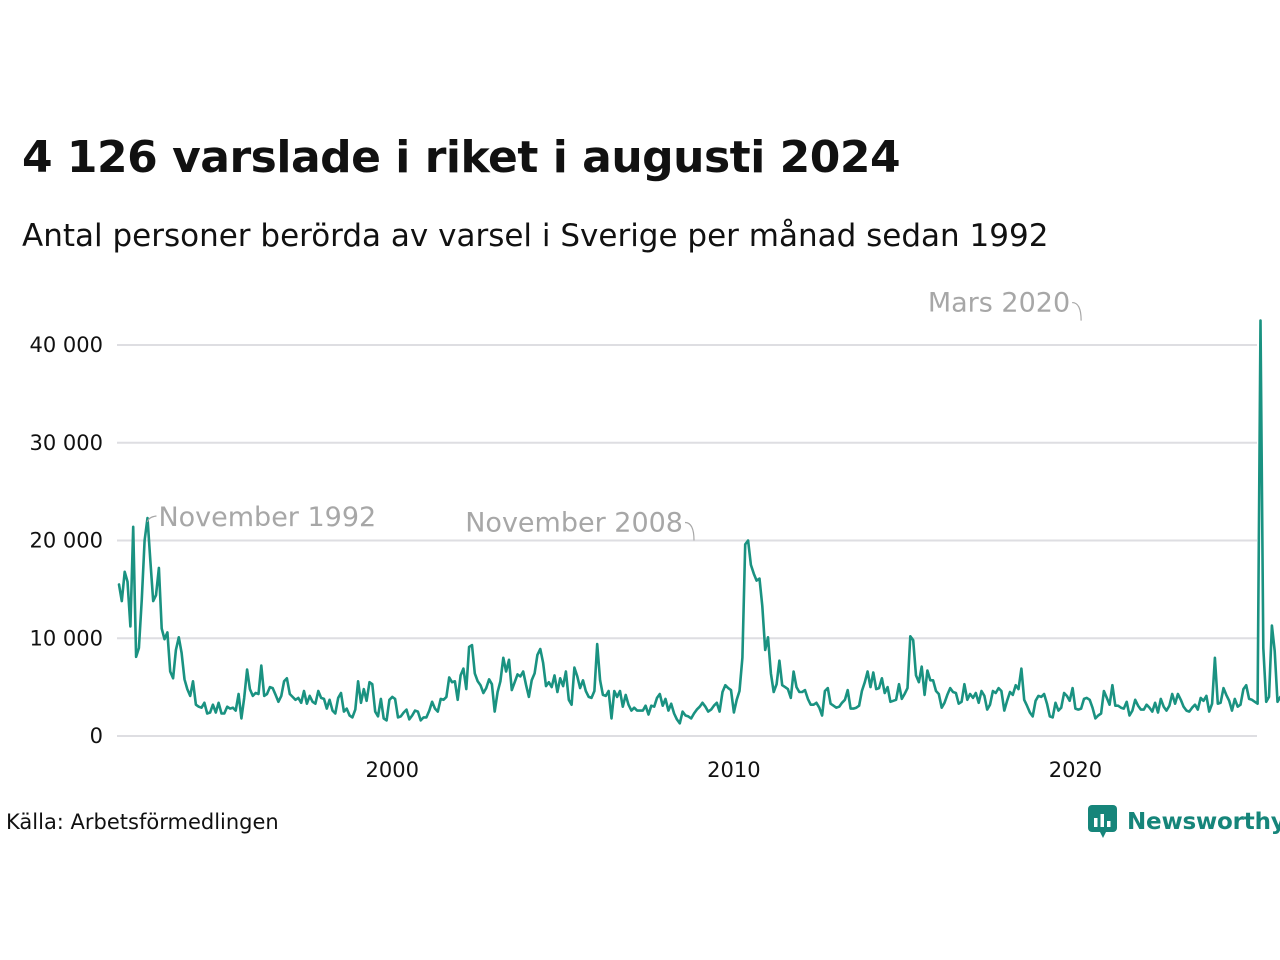 This screenshot has height=960, width=1280. Describe the element at coordinates (461, 157) in the screenshot. I see `chart-title: 4 126 varslade i riket i augusti 2024` at that location.